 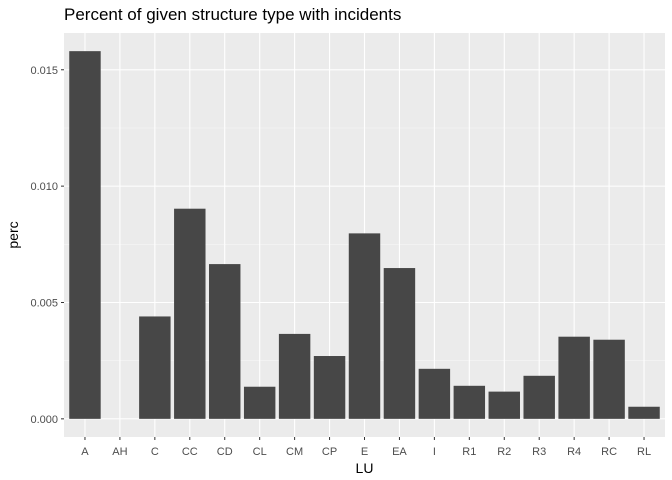 What do you see at coordinates (609, 452) in the screenshot?
I see `x-tick-label: RC` at bounding box center [609, 452].